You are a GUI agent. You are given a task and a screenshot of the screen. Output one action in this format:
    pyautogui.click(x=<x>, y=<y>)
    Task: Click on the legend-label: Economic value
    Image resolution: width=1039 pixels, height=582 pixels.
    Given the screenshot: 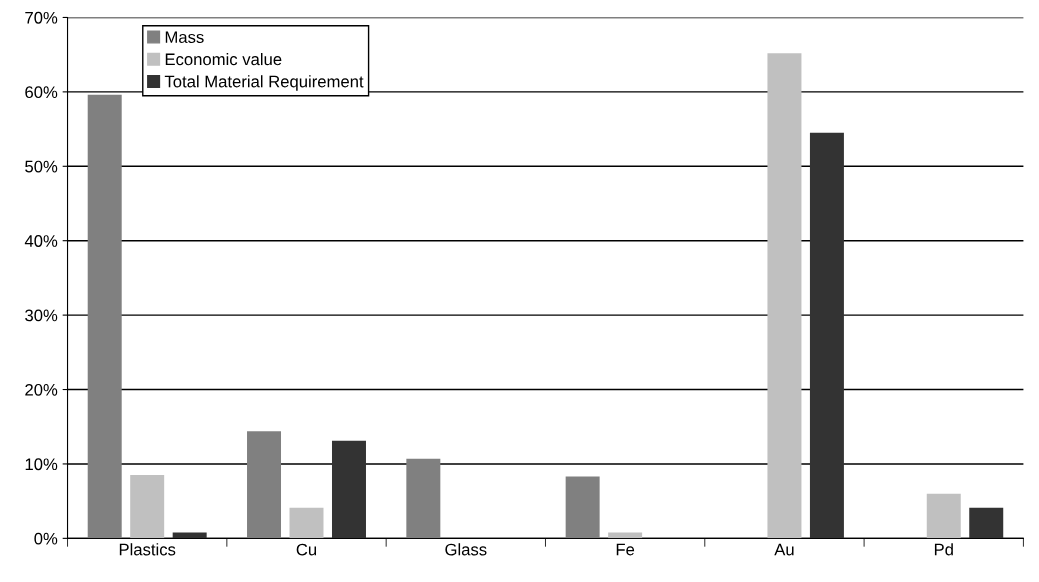 What is the action you would take?
    pyautogui.click(x=223, y=59)
    